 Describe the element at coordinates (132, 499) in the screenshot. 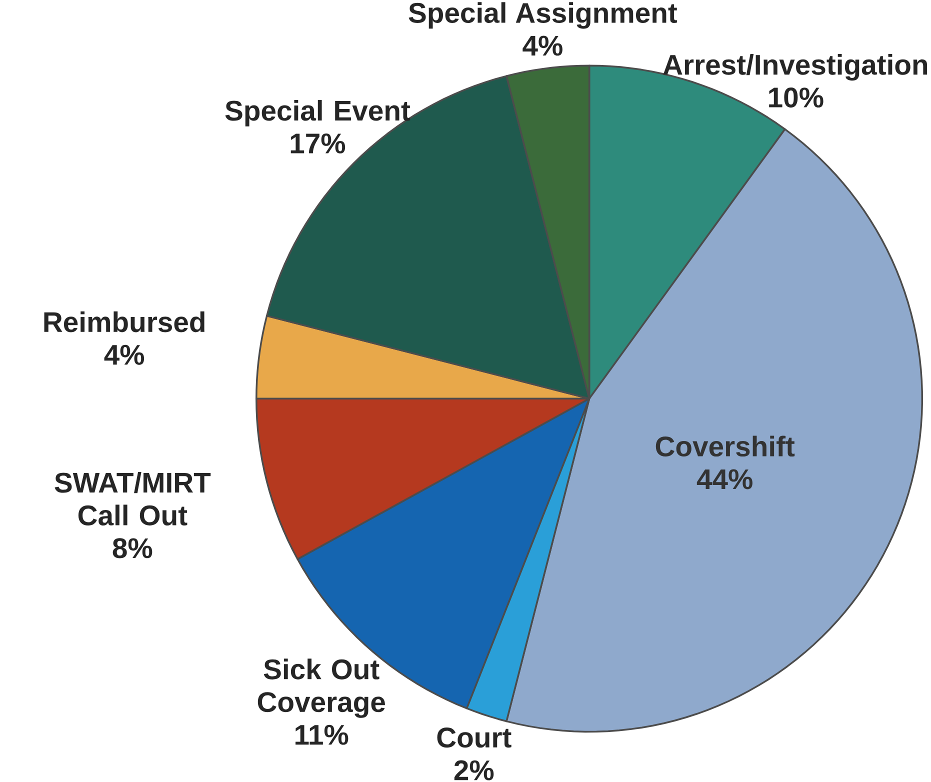

I see `slice-label: SWAT/MIRT Call Out` at that location.